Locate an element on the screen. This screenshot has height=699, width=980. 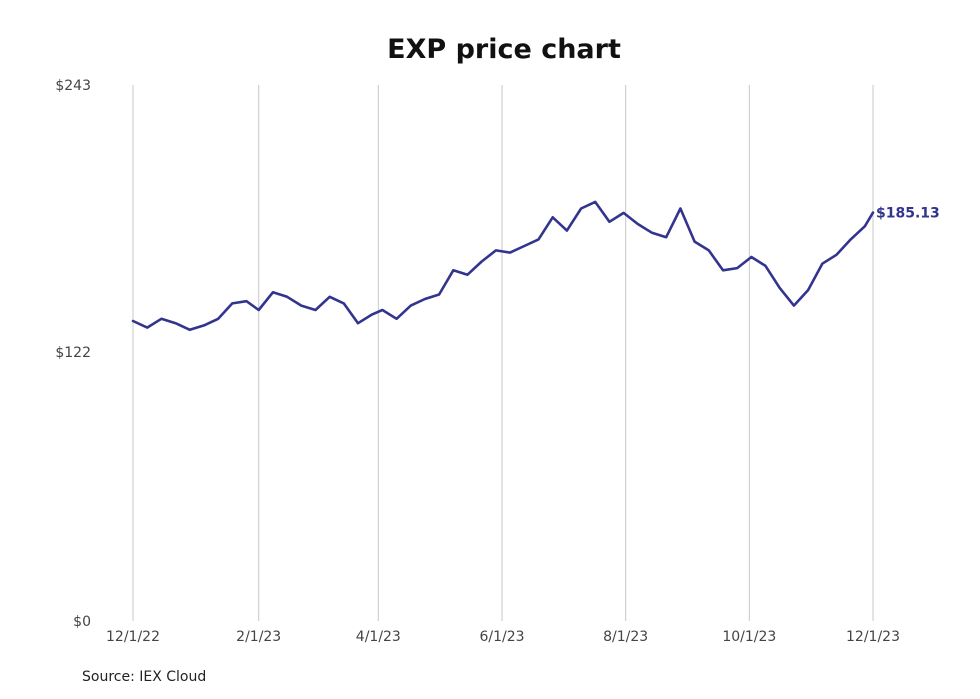
chart-title: EXP price chart is located at coordinates (504, 49).